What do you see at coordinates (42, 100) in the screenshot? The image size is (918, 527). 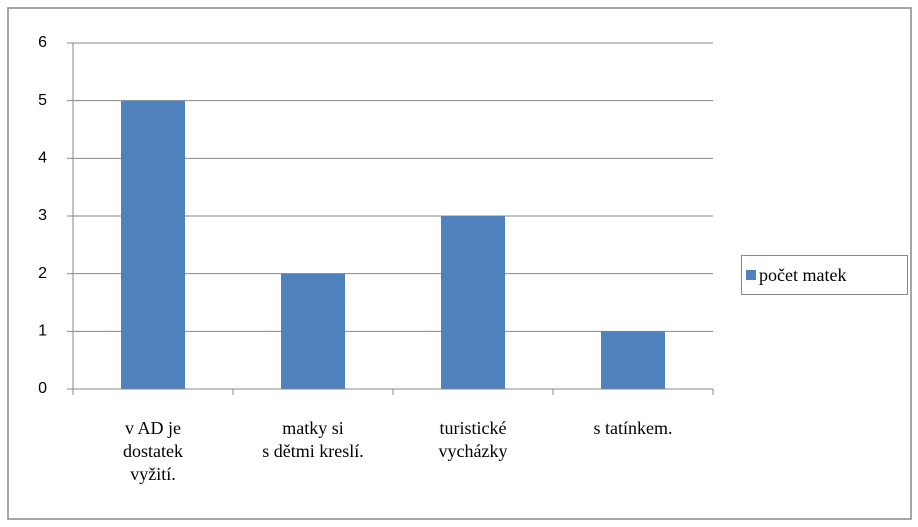 I see `y-tick-label: 5` at bounding box center [42, 100].